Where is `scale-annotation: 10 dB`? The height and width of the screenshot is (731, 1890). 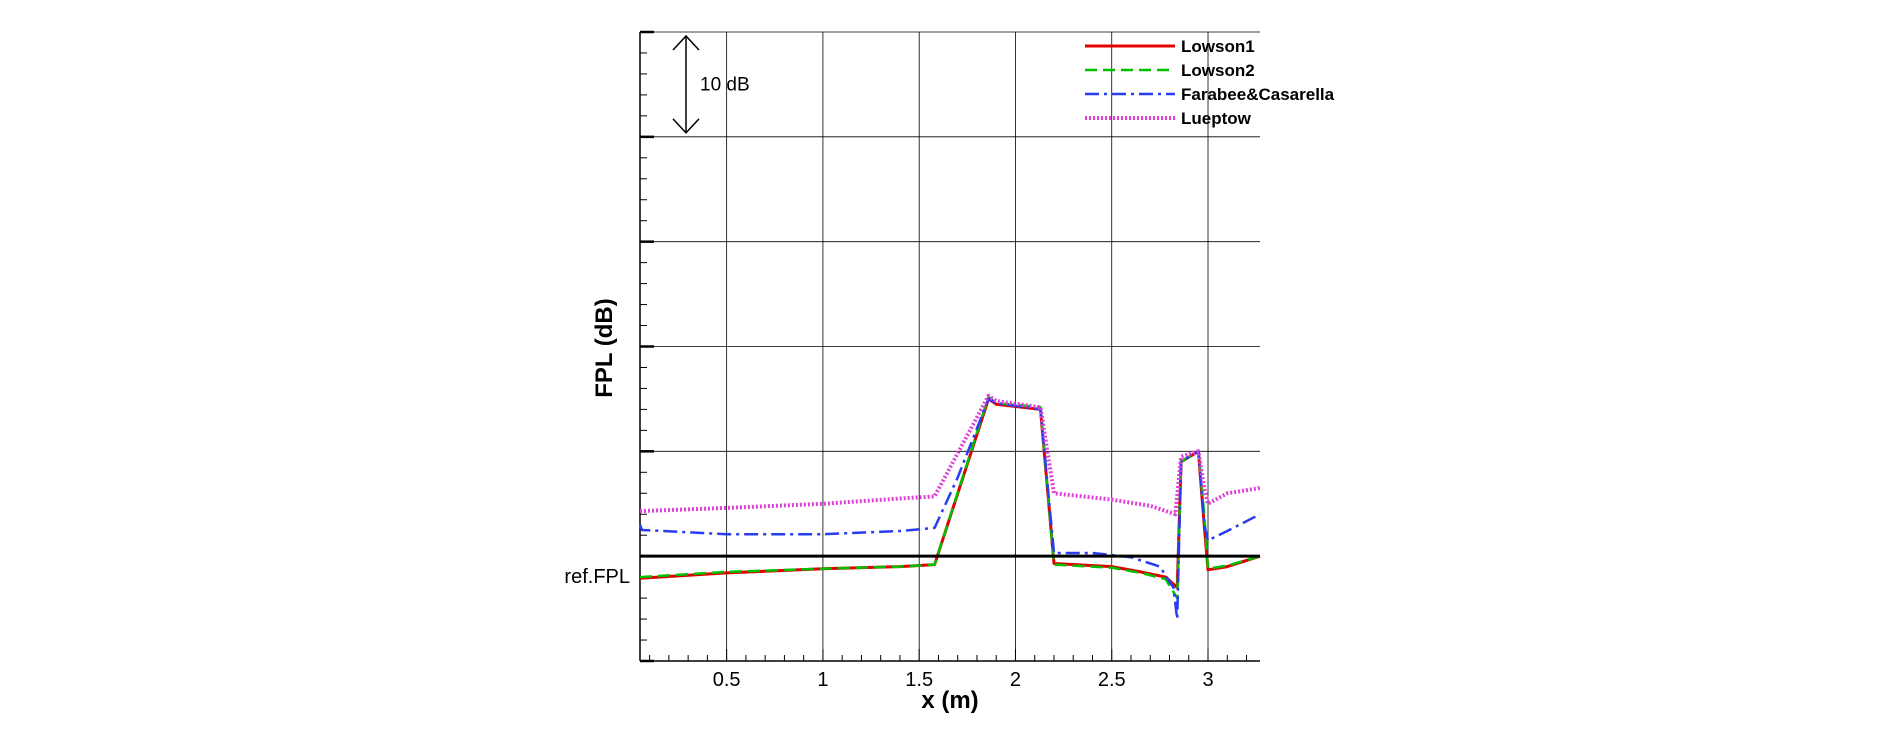 scale-annotation: 10 dB is located at coordinates (711, 84).